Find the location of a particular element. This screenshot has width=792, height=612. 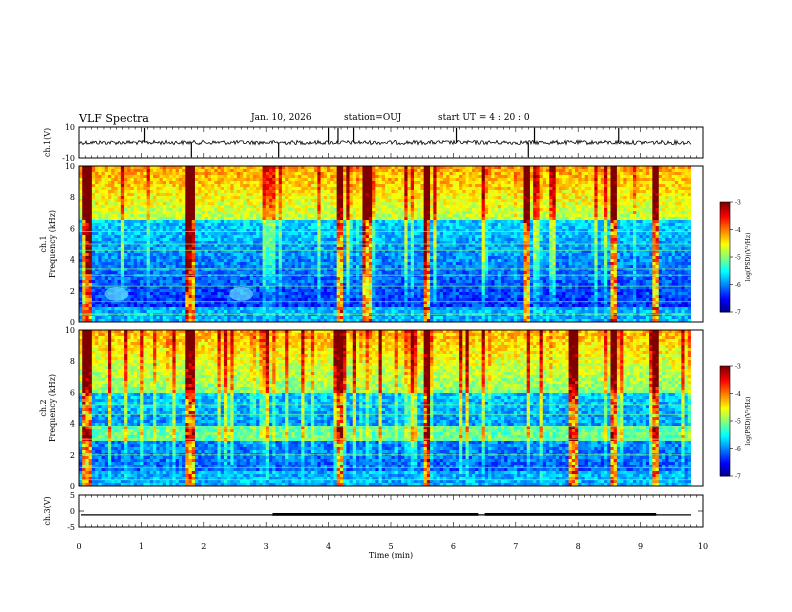

ch1-trace is located at coordinates (385, 142).